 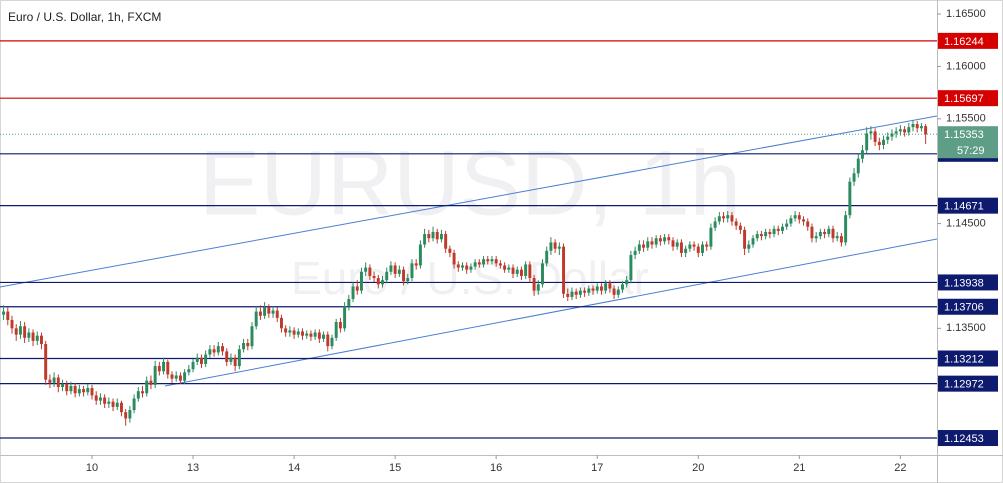 What do you see at coordinates (900, 468) in the screenshot?
I see `x-tick-label: 22` at bounding box center [900, 468].